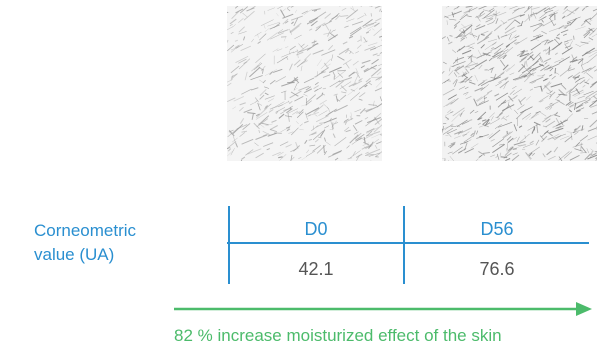  What do you see at coordinates (497, 269) in the screenshot?
I see `value-d56: 76.6` at bounding box center [497, 269].